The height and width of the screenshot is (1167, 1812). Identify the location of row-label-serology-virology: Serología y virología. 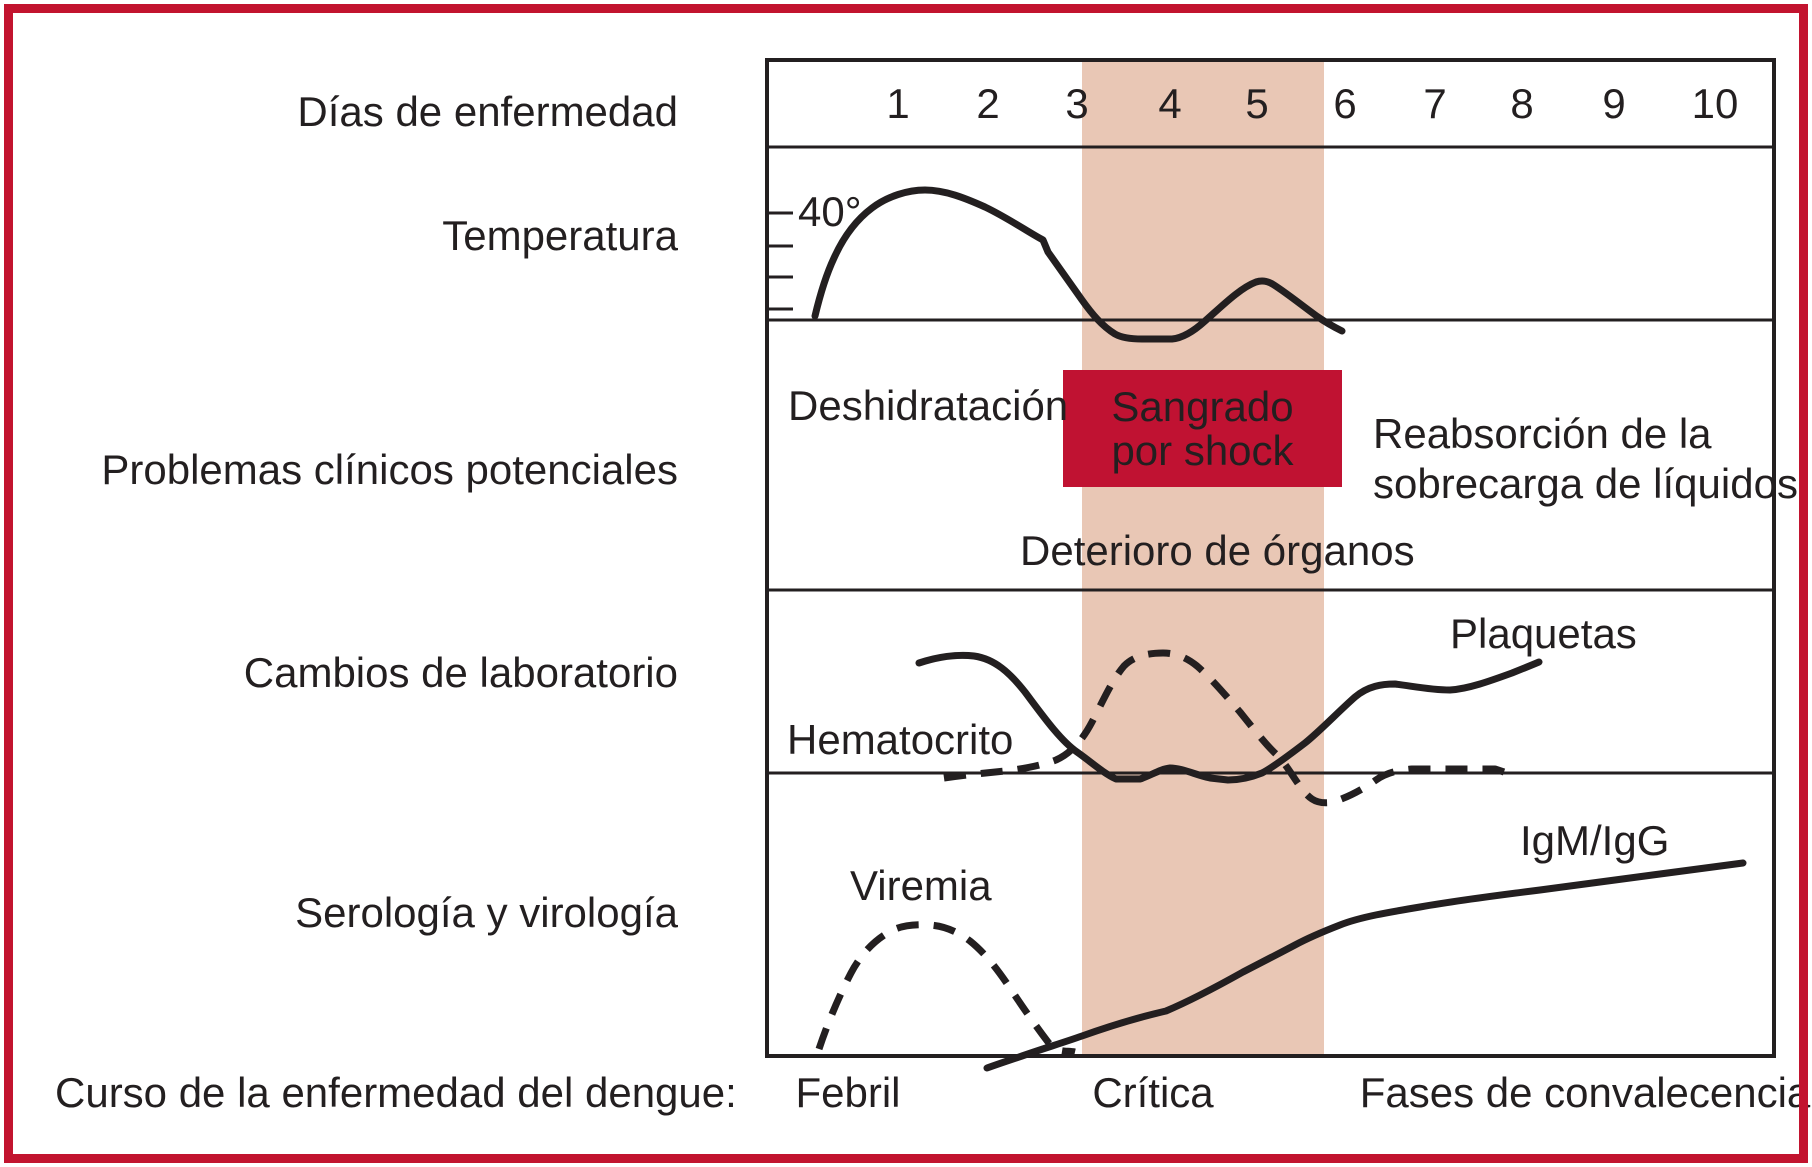
(486, 912).